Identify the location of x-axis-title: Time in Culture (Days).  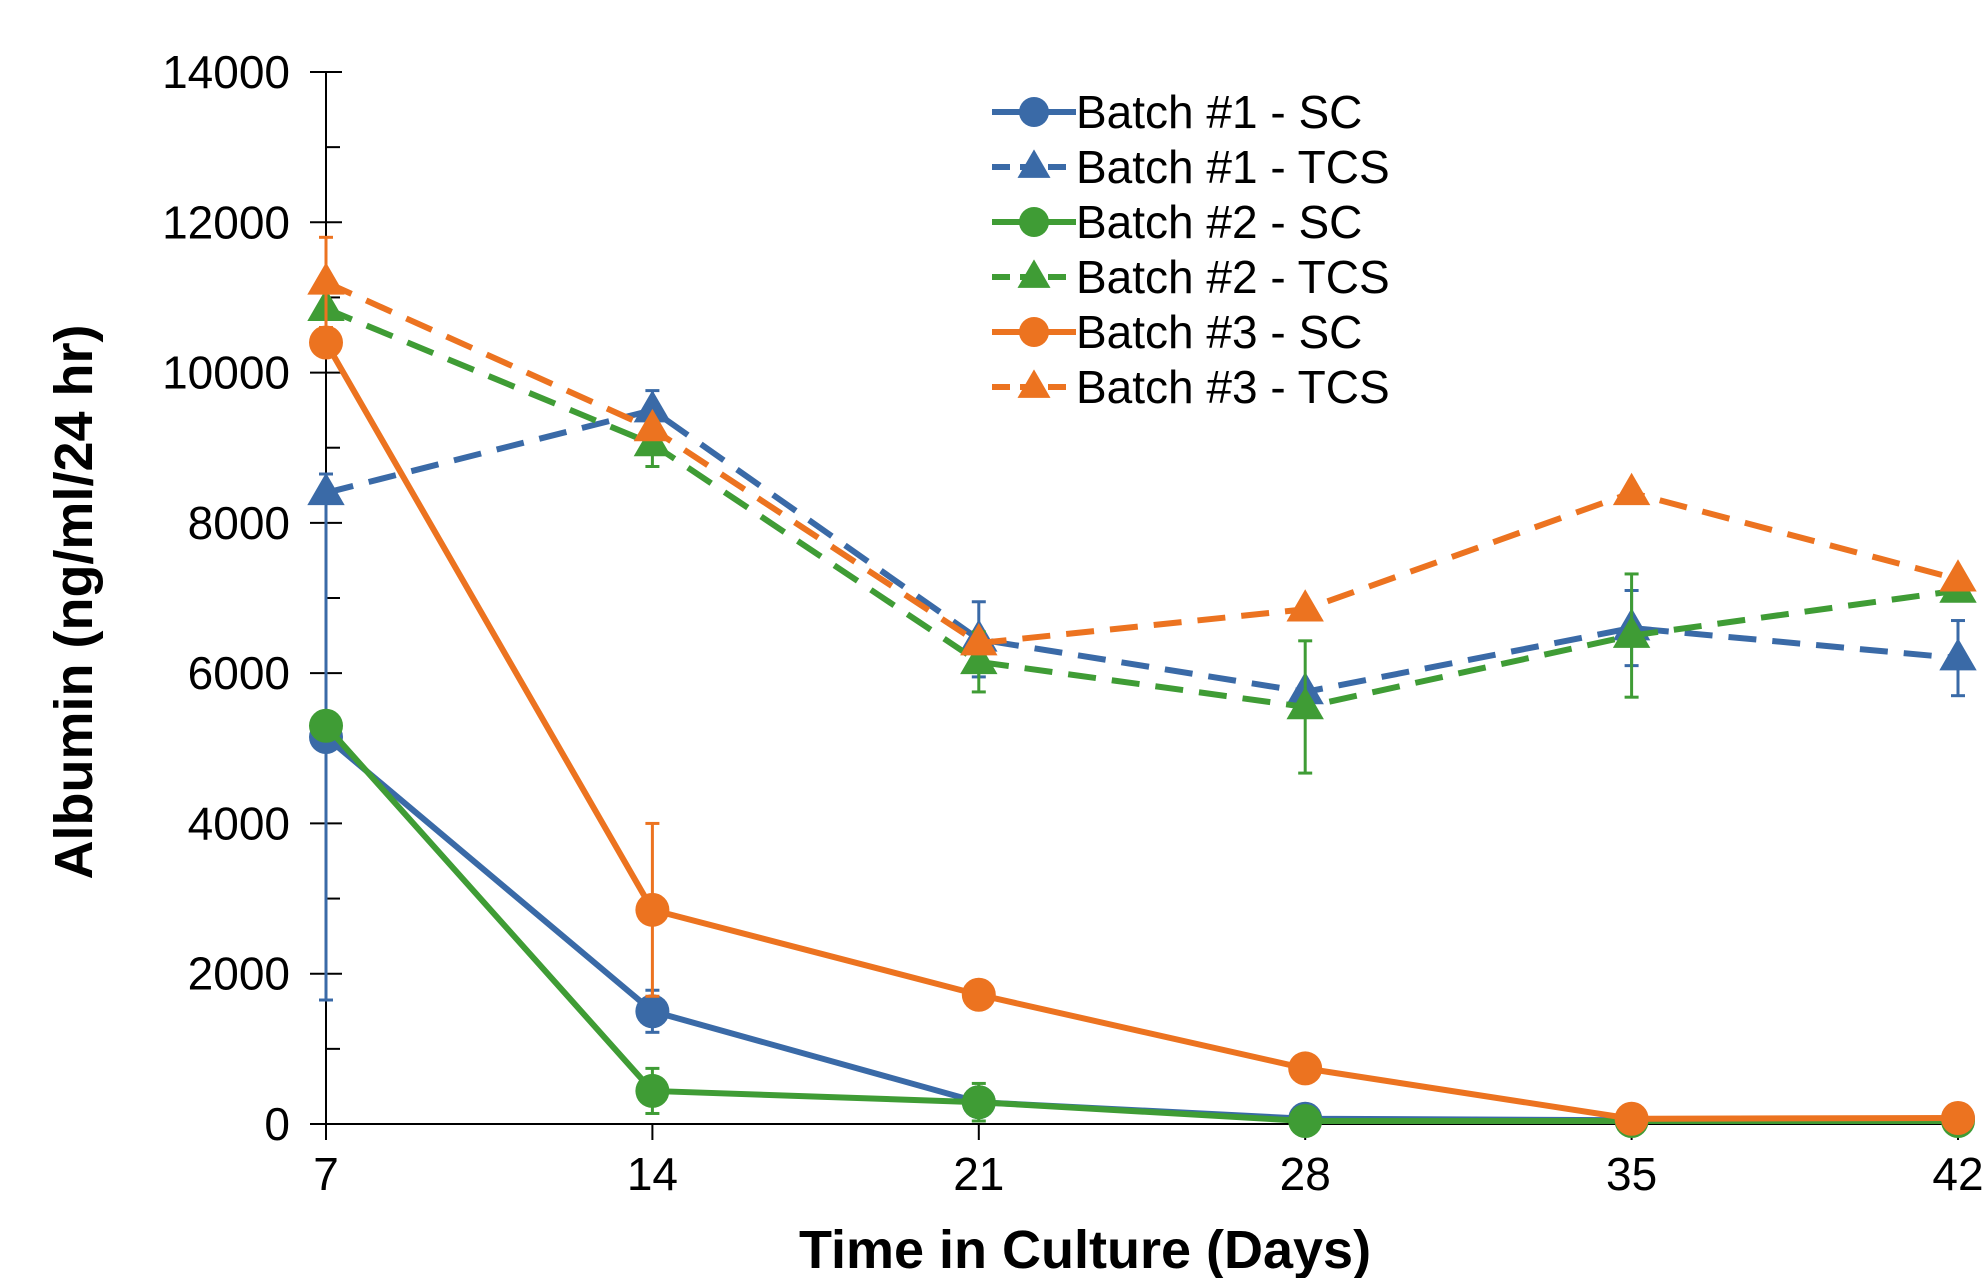
(1085, 1249).